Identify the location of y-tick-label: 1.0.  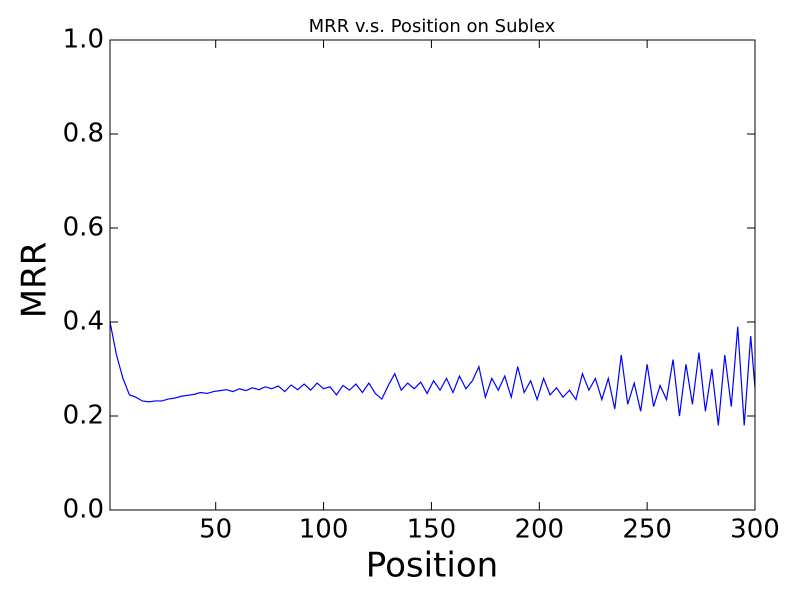
(83, 40).